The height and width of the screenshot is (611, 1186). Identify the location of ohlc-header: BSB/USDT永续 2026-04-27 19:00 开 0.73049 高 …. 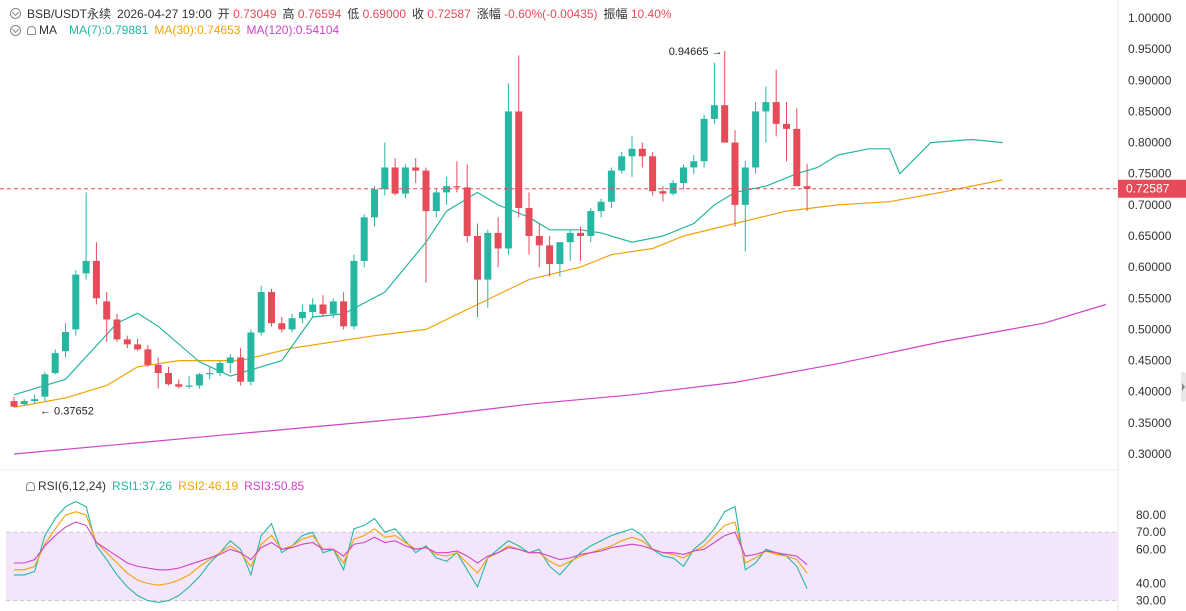
(341, 13).